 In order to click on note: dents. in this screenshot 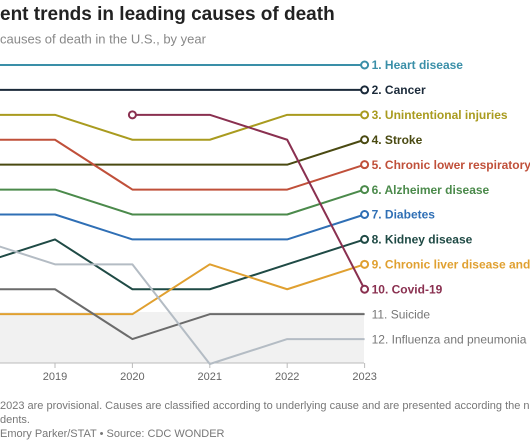, I will do `click(15, 420)`.